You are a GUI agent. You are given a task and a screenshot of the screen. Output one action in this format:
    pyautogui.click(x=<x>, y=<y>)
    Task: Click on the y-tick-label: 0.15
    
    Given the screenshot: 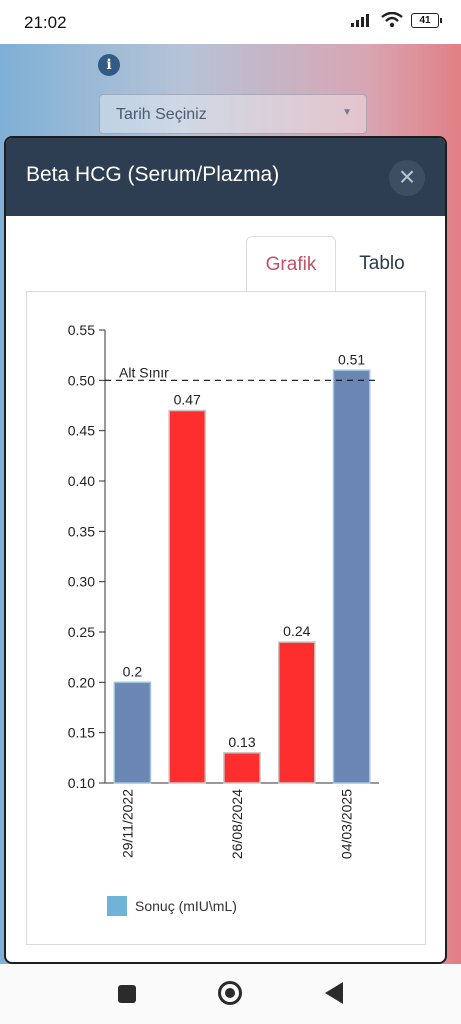 What is the action you would take?
    pyautogui.click(x=81, y=733)
    